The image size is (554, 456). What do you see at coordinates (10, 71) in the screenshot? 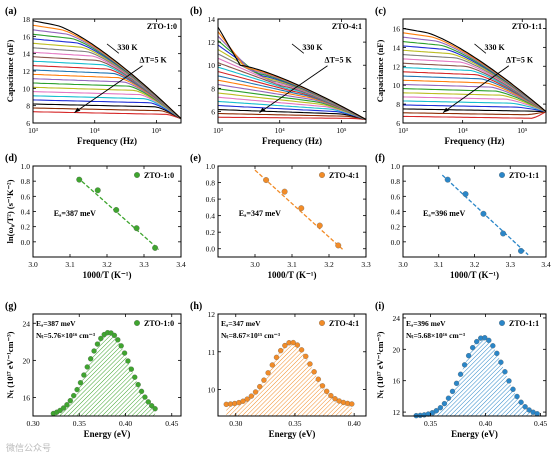
I see `y-axis-label: Capacitance (nF)` at bounding box center [10, 71].